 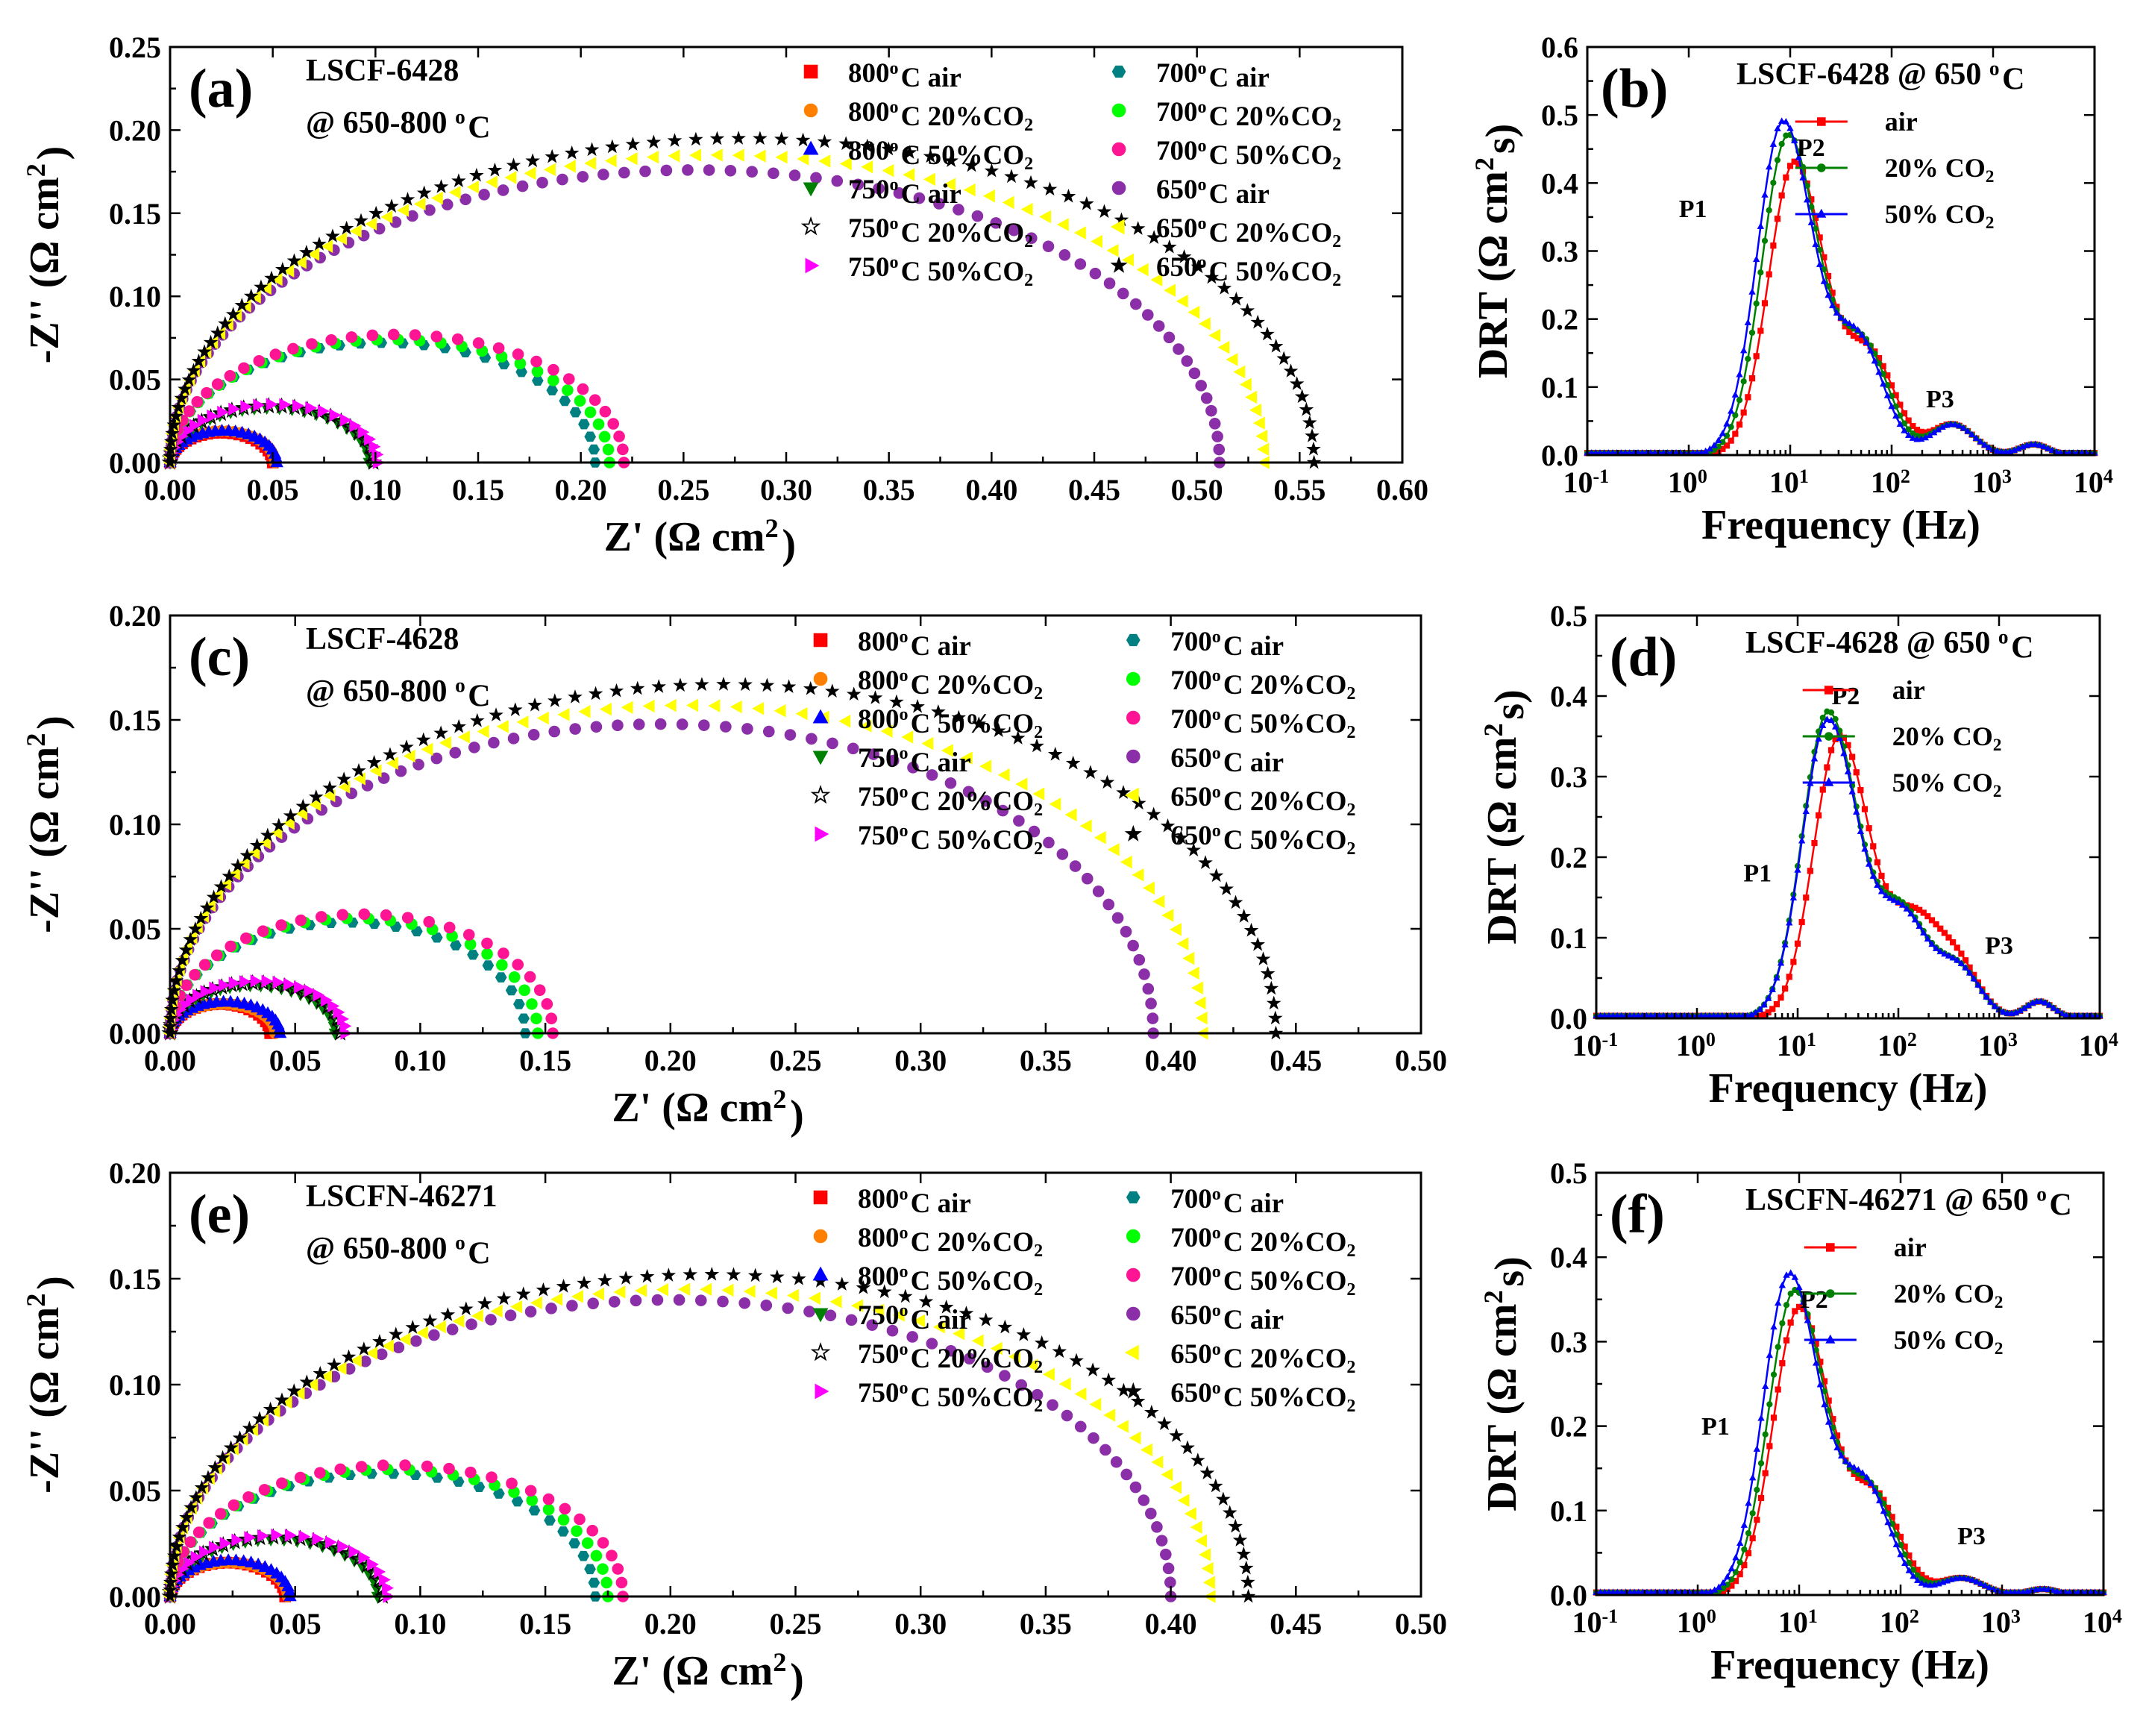 What do you see at coordinates (1213, 193) in the screenshot?
I see `legend-label: 650o C air` at bounding box center [1213, 193].